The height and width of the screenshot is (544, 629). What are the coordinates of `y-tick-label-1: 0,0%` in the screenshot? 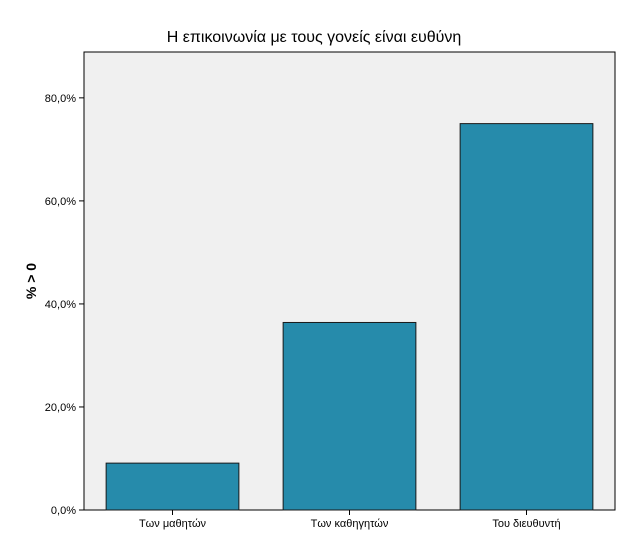 It's located at (63, 511).